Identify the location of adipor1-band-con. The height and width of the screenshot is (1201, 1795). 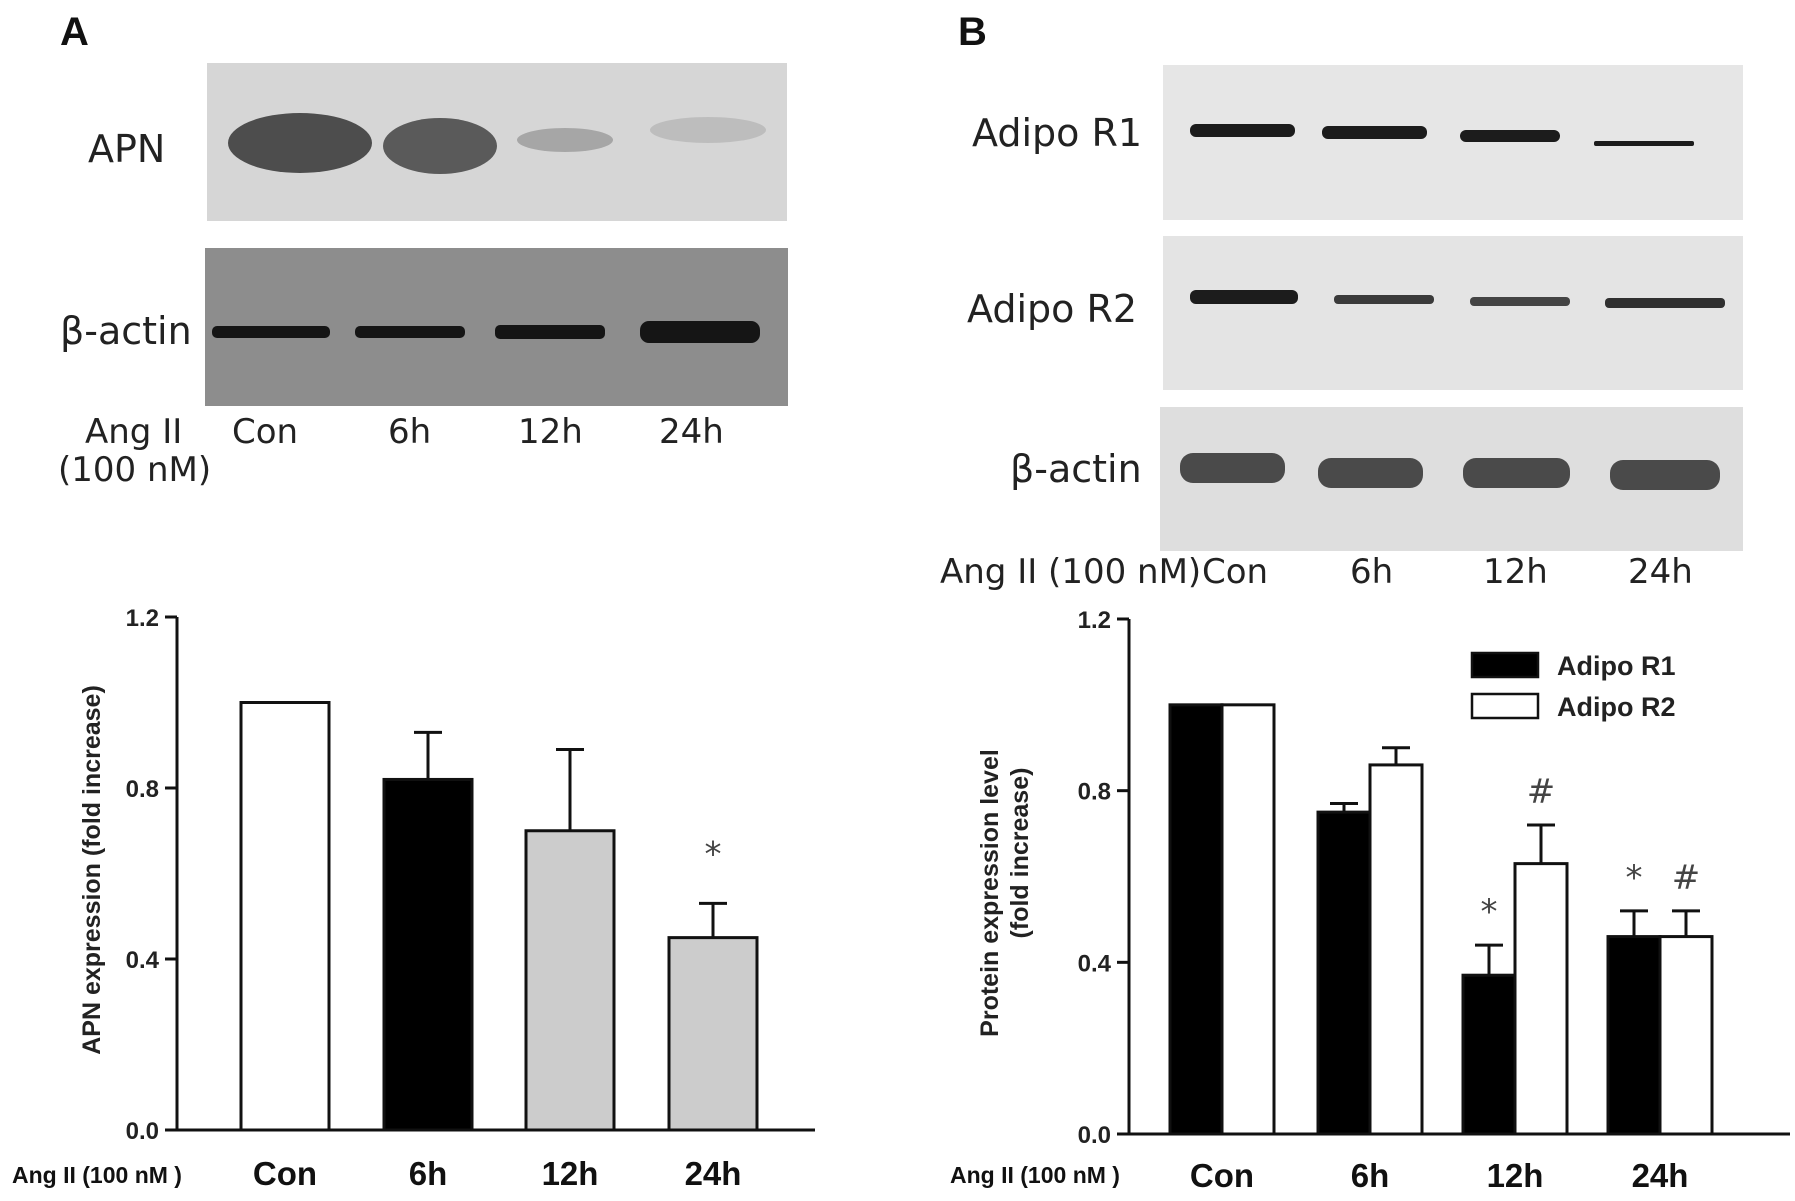
(1242, 130).